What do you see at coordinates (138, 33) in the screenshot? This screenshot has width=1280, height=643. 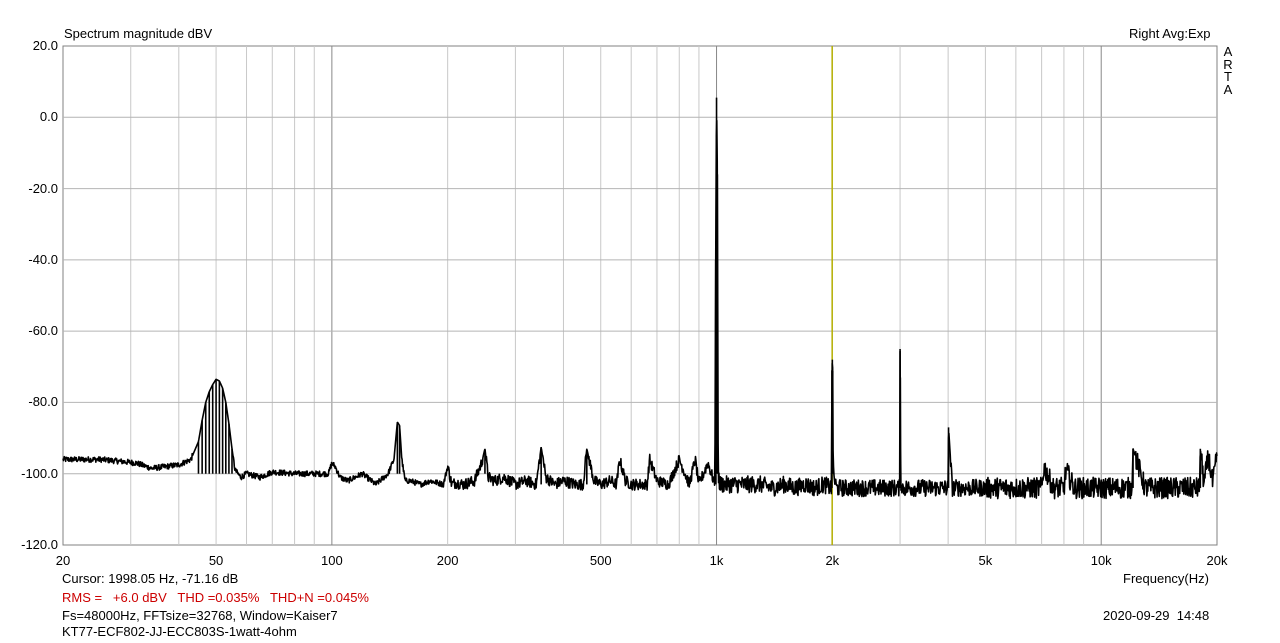 I see `chart-title: Spectrum magnitude dBV` at bounding box center [138, 33].